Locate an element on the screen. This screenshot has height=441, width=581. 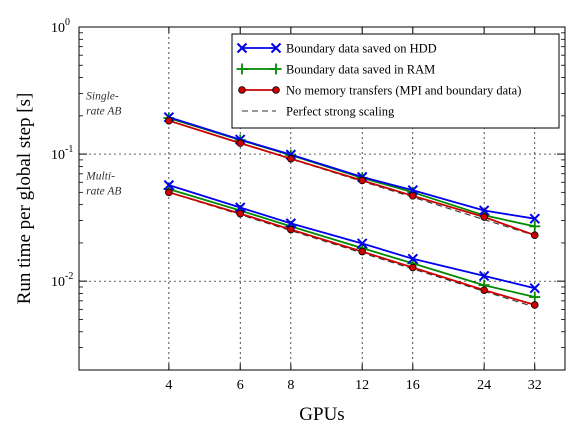
annotation-label: Multi- is located at coordinates (100, 177).